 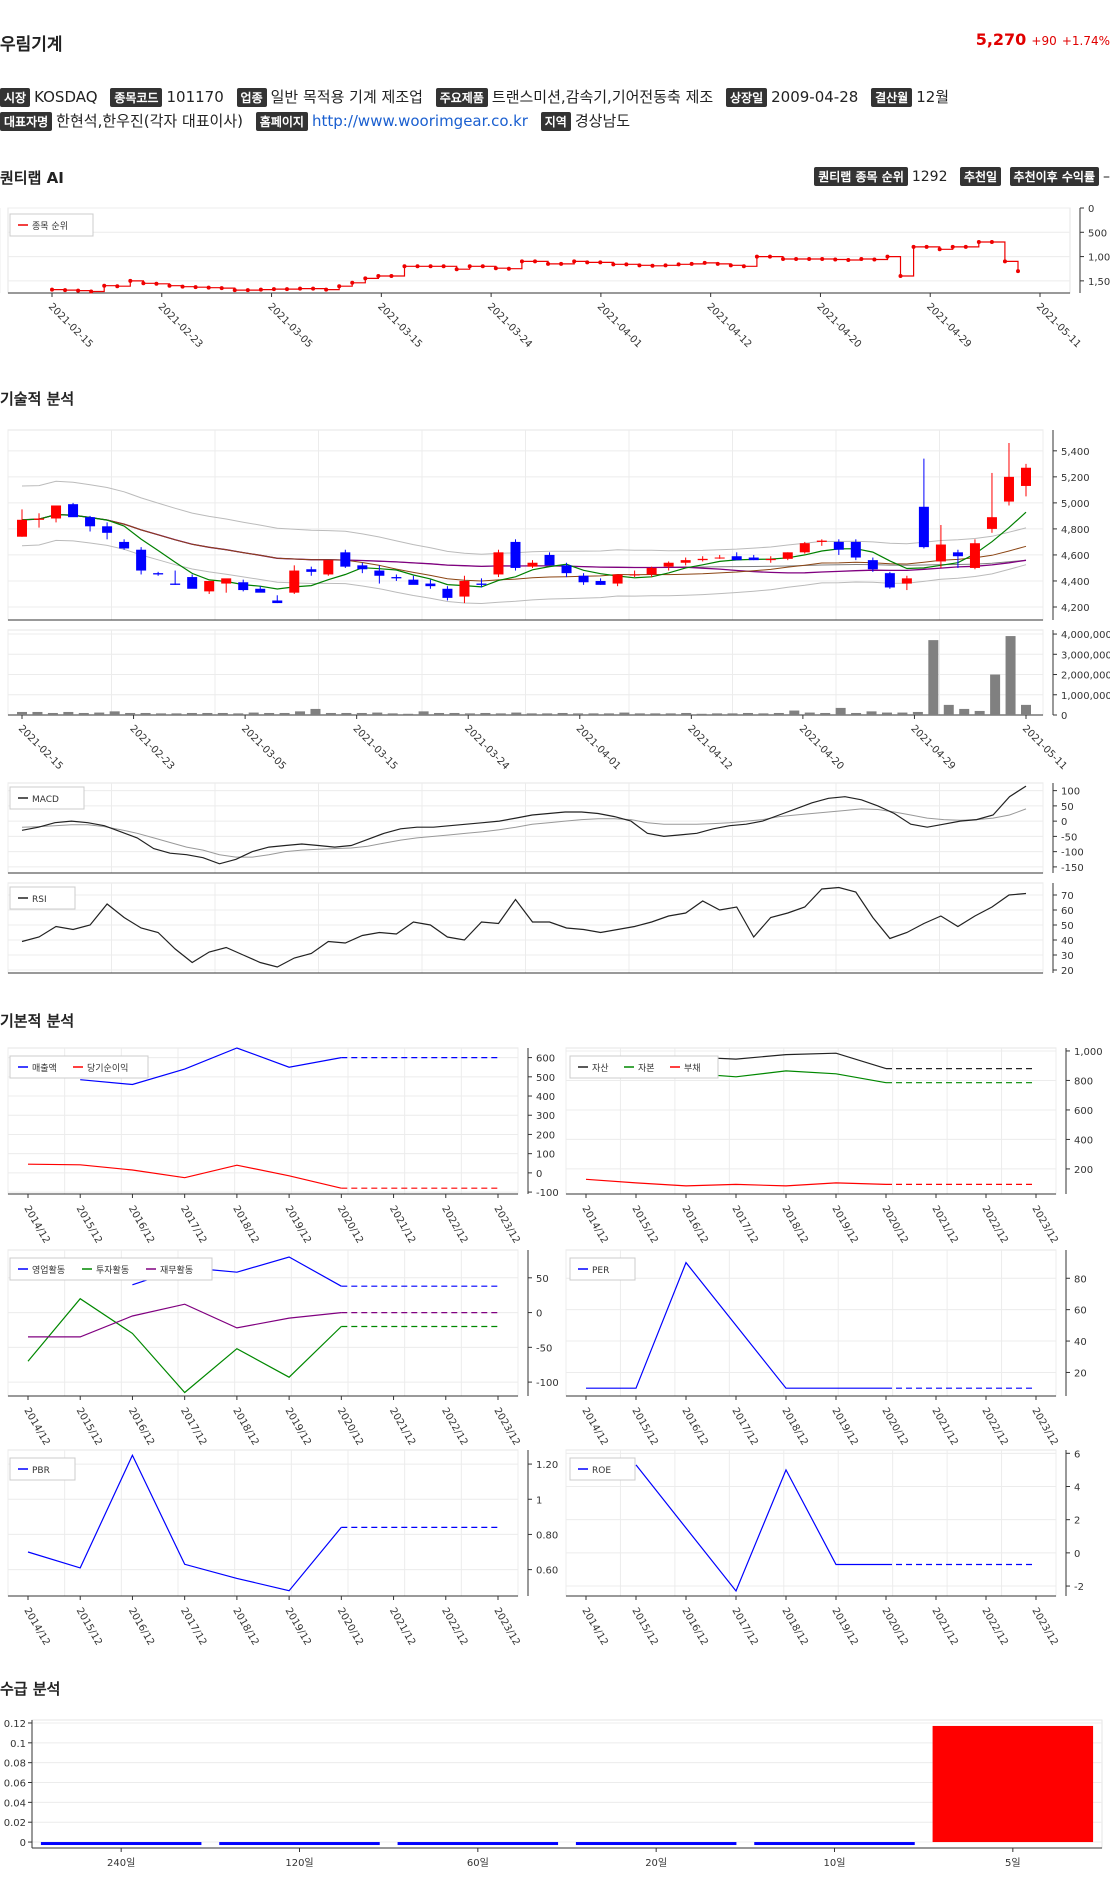 What do you see at coordinates (419, 121) in the screenshot?
I see `homepage-link: http://www.woorimgear.co.kr` at bounding box center [419, 121].